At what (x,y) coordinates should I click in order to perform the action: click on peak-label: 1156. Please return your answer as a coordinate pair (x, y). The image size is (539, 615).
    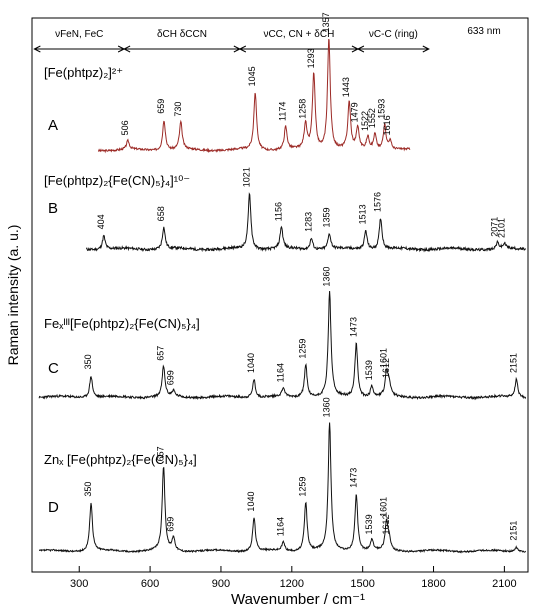
    Looking at the image, I should click on (278, 211).